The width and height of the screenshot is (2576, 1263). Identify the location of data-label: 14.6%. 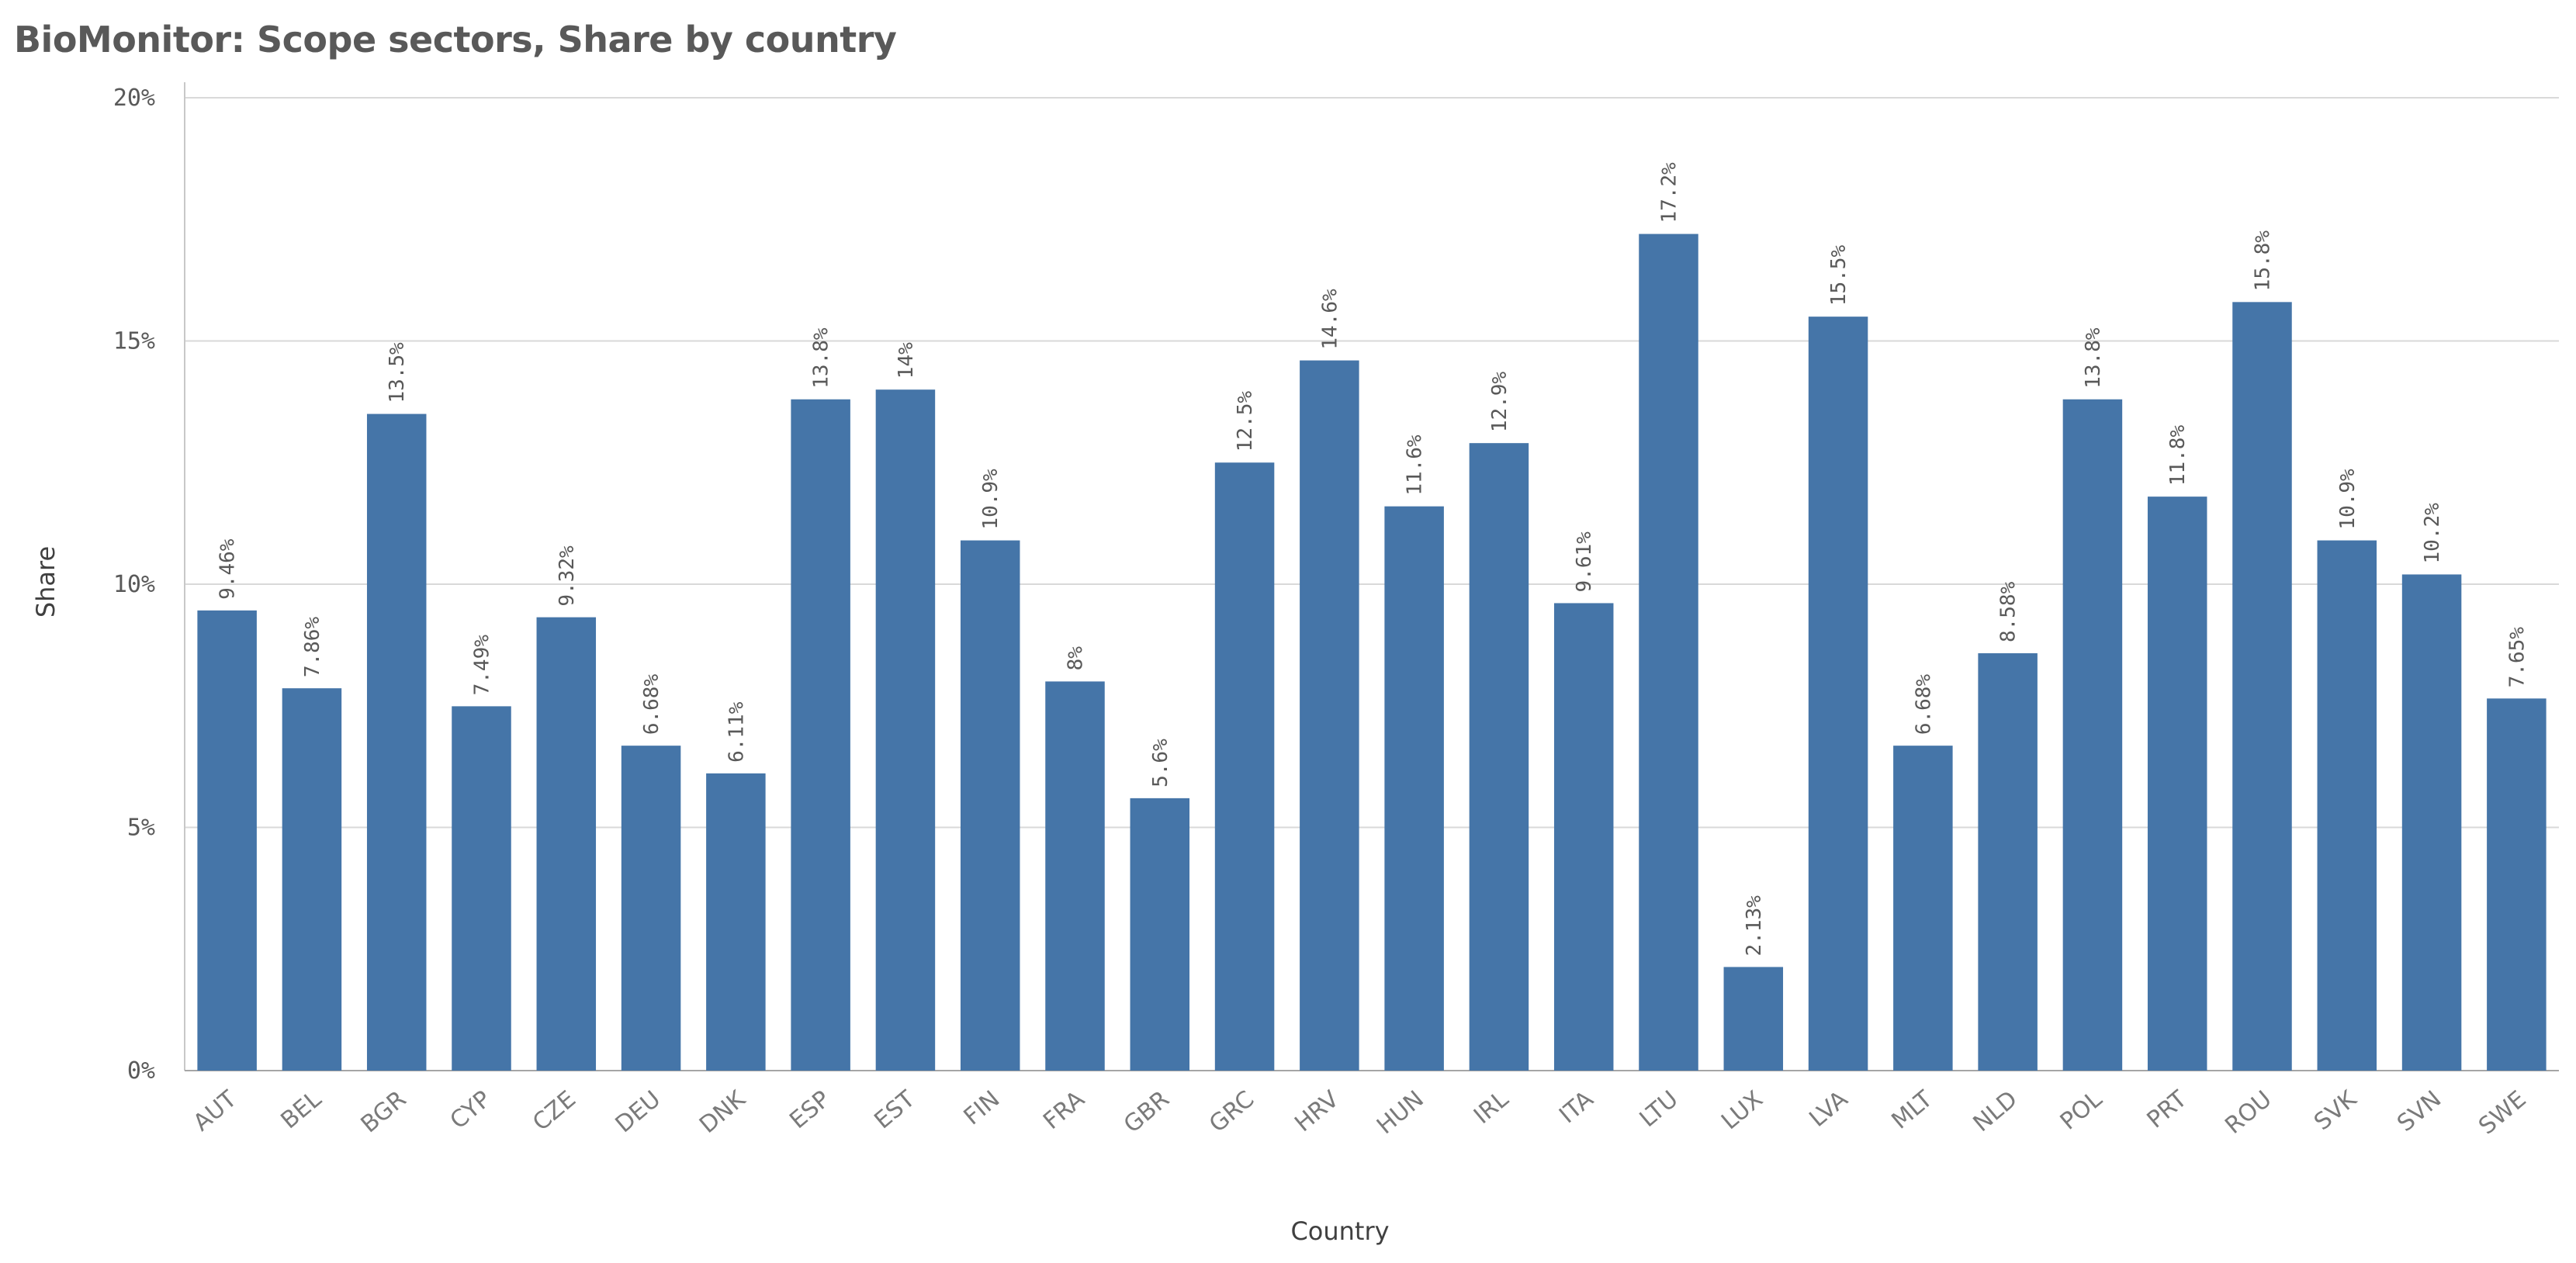
(1330, 319).